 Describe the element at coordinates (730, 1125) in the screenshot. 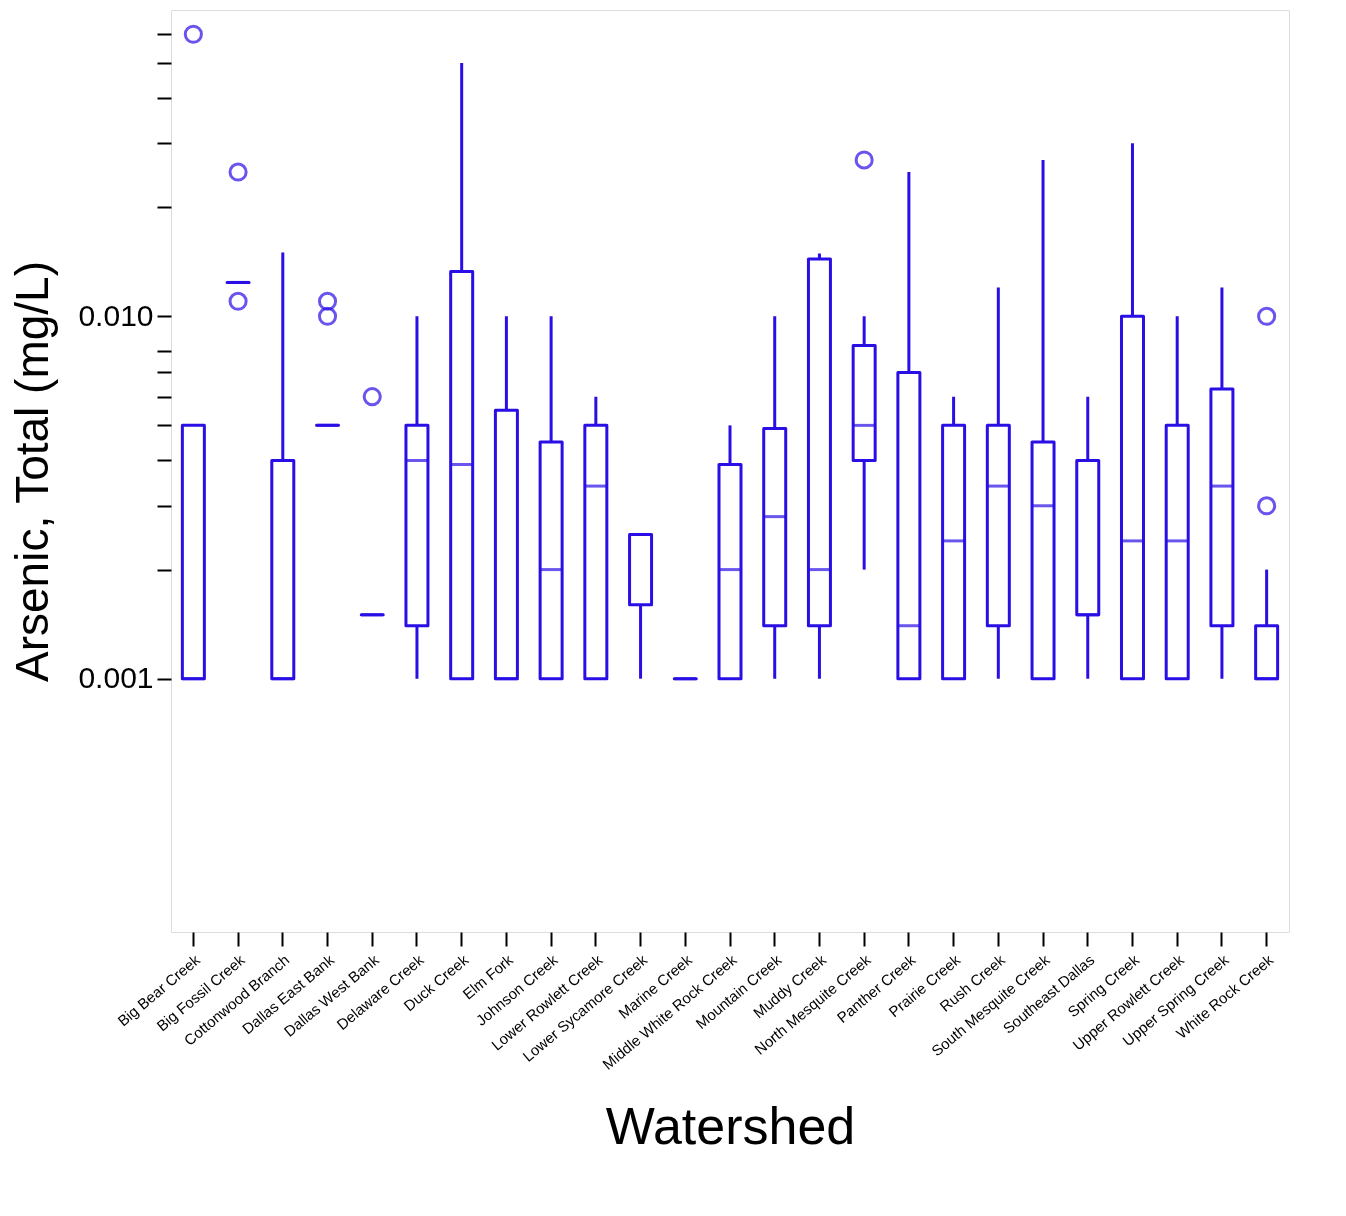

I see `x-axis-title: Watershed` at that location.